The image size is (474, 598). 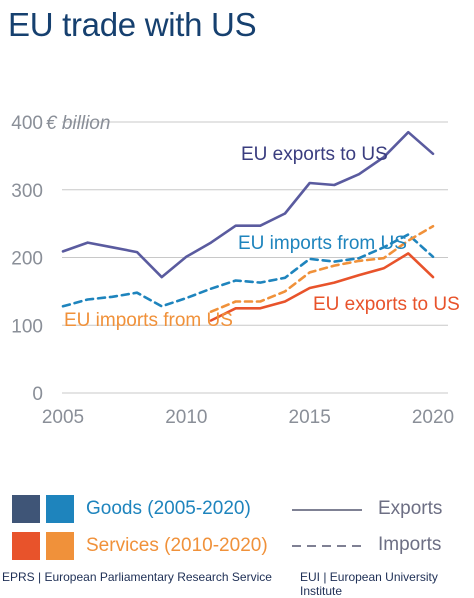 What do you see at coordinates (60, 509) in the screenshot?
I see `legend-goods-imports-swatch` at bounding box center [60, 509].